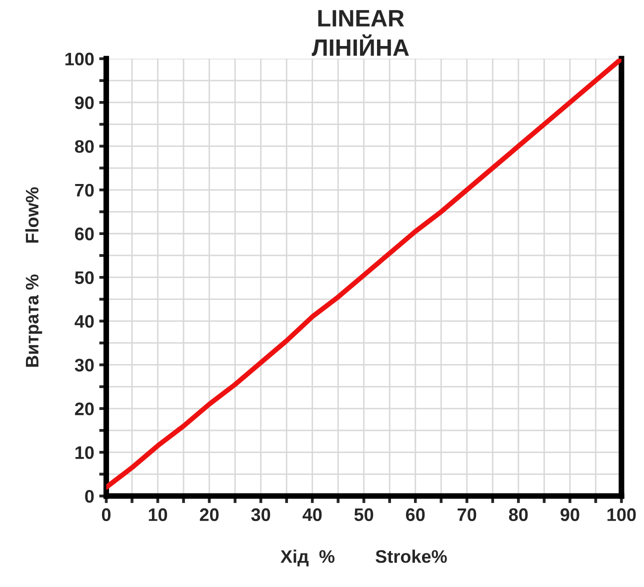 Image resolution: width=644 pixels, height=587 pixels. I want to click on y-tick-label: 30, so click(84, 365).